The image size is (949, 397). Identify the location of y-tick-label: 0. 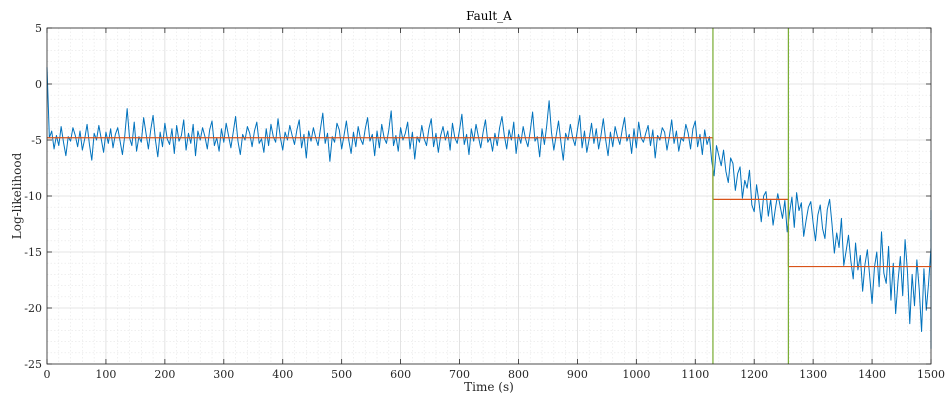
(38, 84).